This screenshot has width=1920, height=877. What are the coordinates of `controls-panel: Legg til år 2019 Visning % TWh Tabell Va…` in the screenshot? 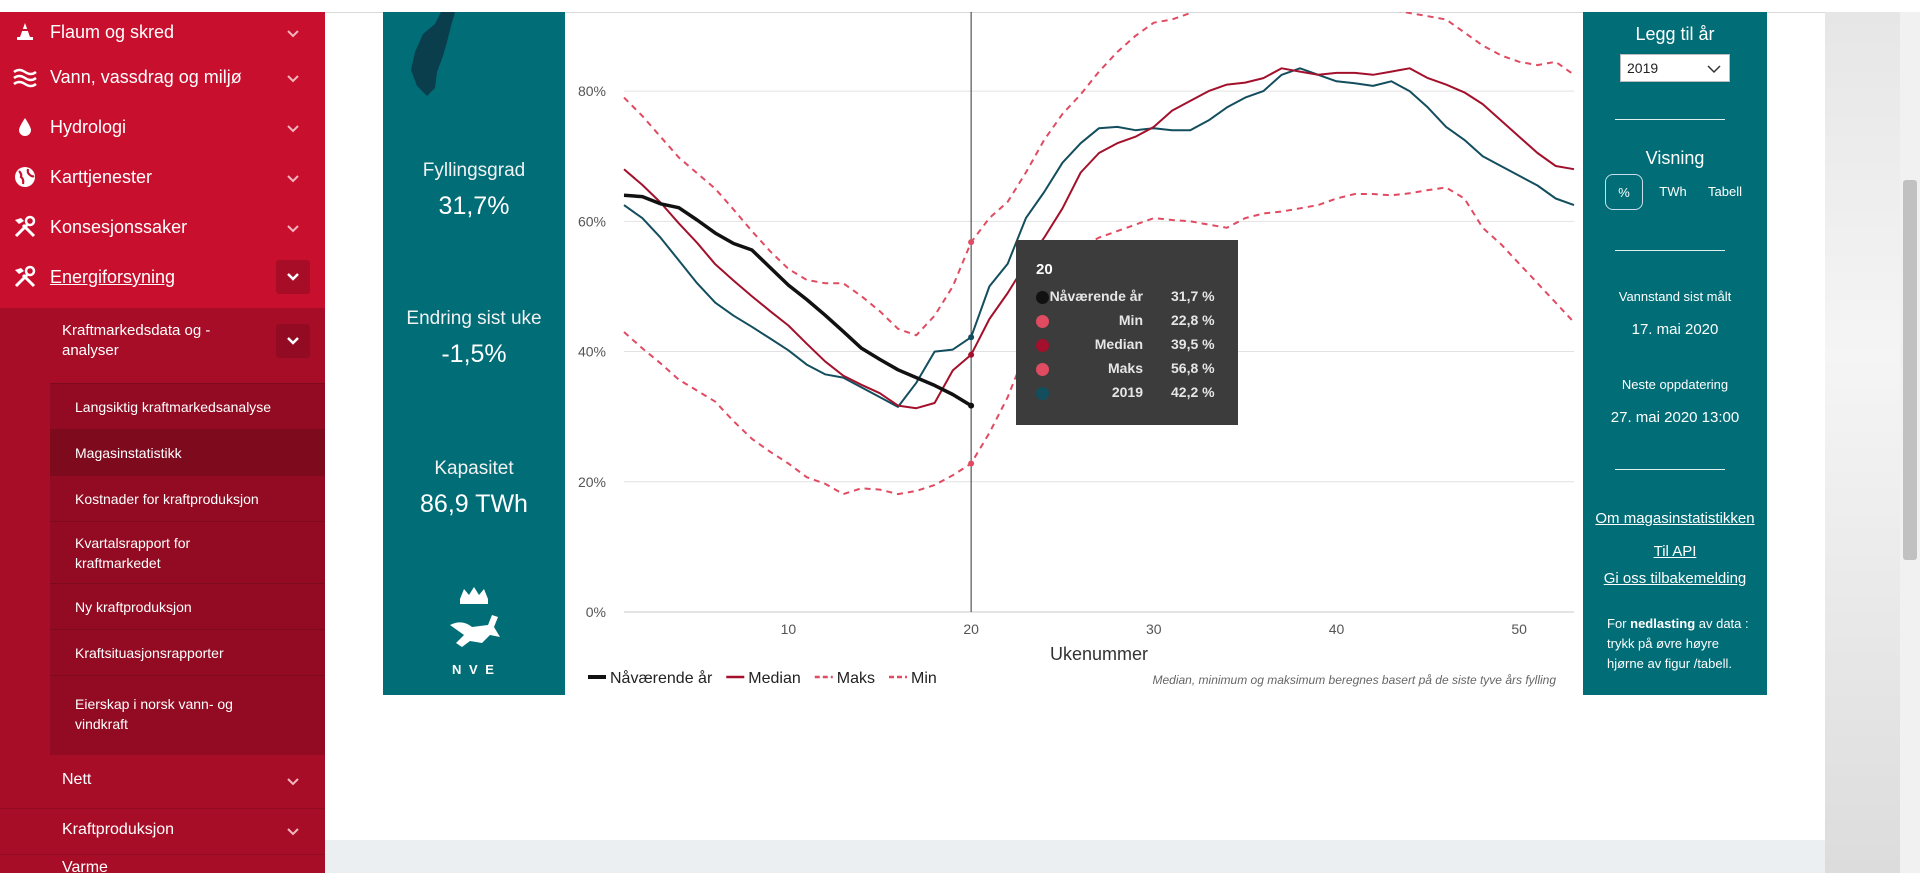 It's located at (1675, 353).